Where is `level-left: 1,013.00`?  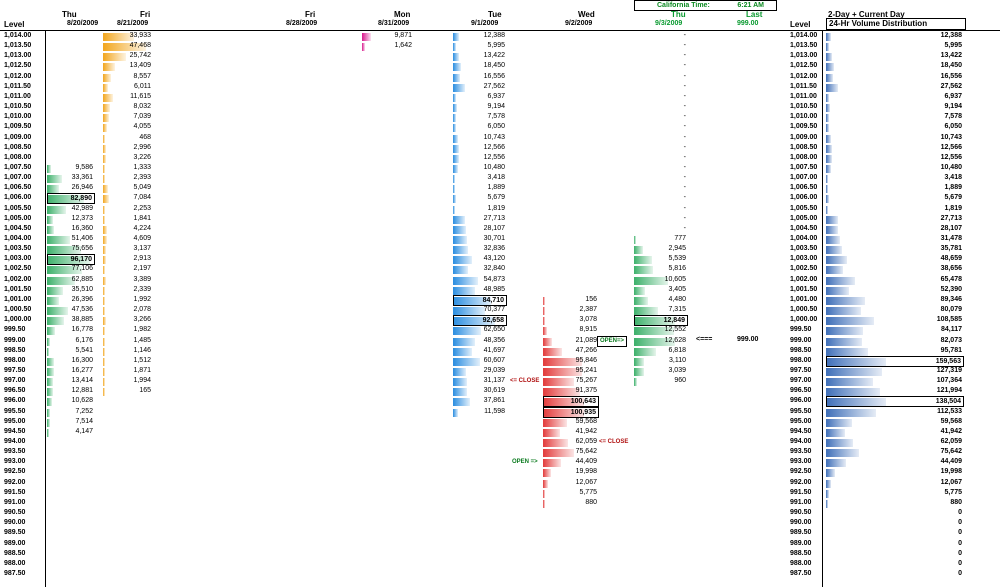 level-left: 1,013.00 is located at coordinates (18, 56).